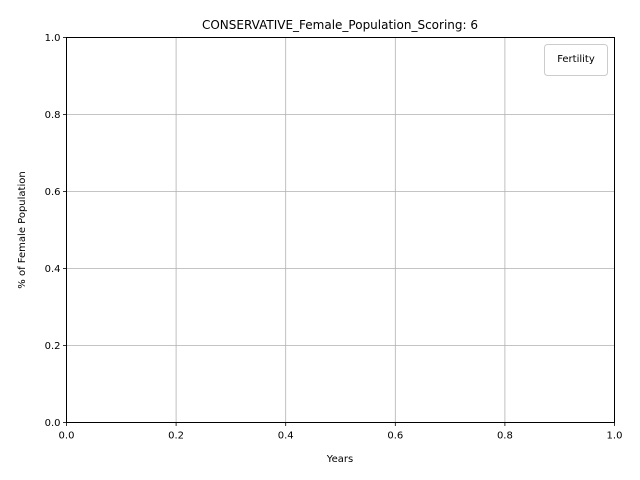 The width and height of the screenshot is (640, 480). What do you see at coordinates (339, 459) in the screenshot?
I see `x-axis-label: Years` at bounding box center [339, 459].